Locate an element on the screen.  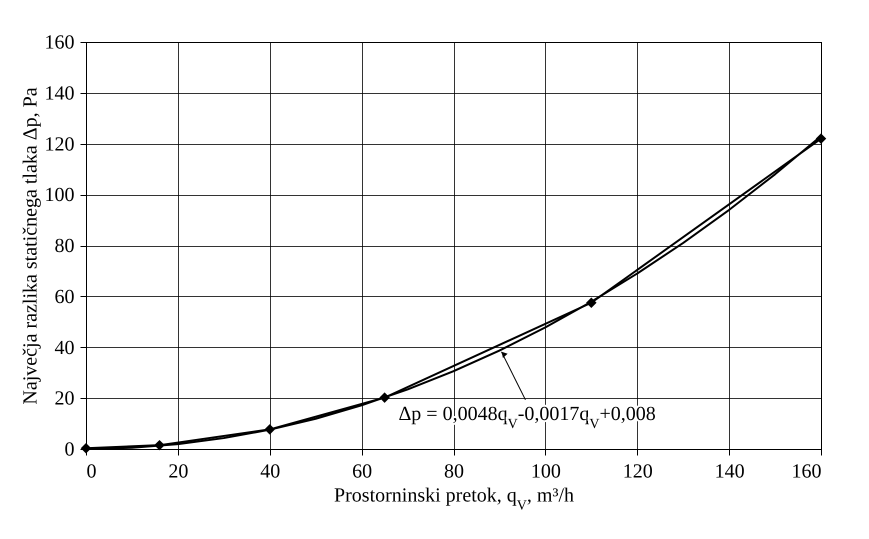
y-tick-label: 20 is located at coordinates (64, 399).